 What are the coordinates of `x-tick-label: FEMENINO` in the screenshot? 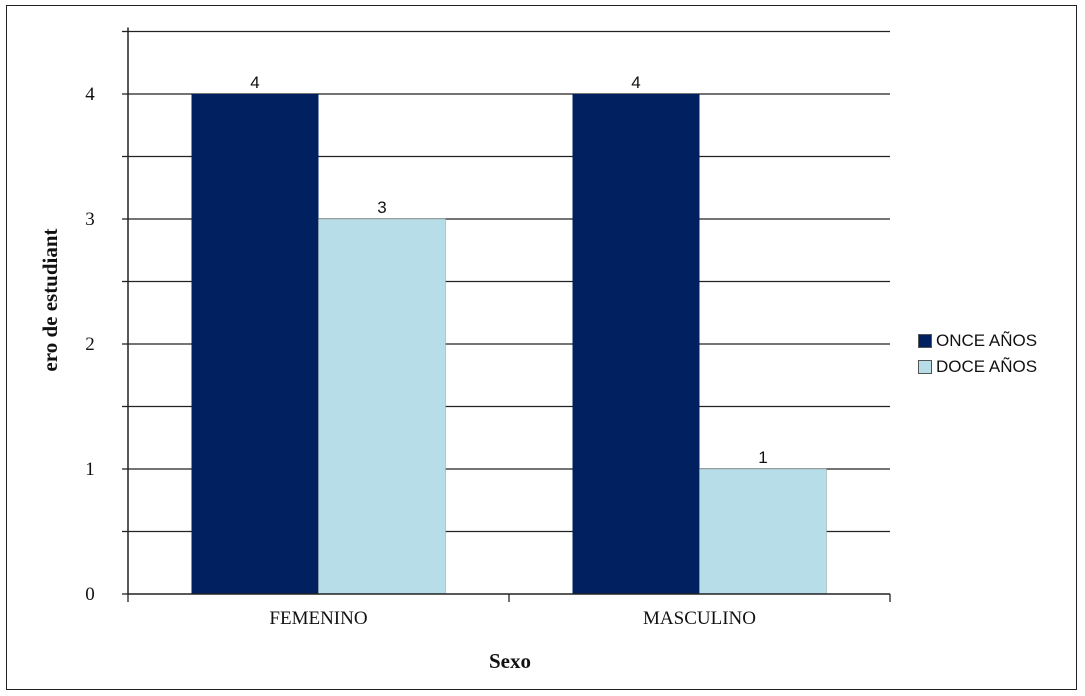 It's located at (318, 618).